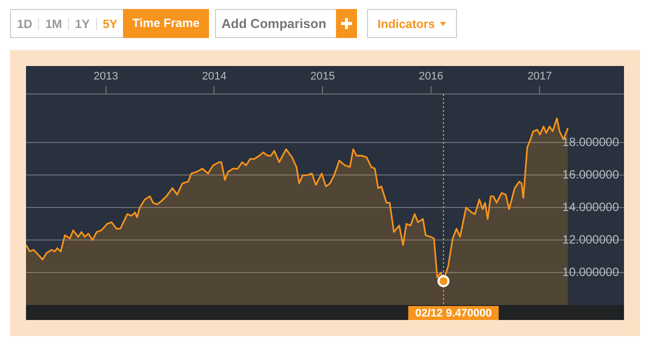 This screenshot has width=650, height=347. What do you see at coordinates (25, 23) in the screenshot?
I see `text: 1D` at bounding box center [25, 23].